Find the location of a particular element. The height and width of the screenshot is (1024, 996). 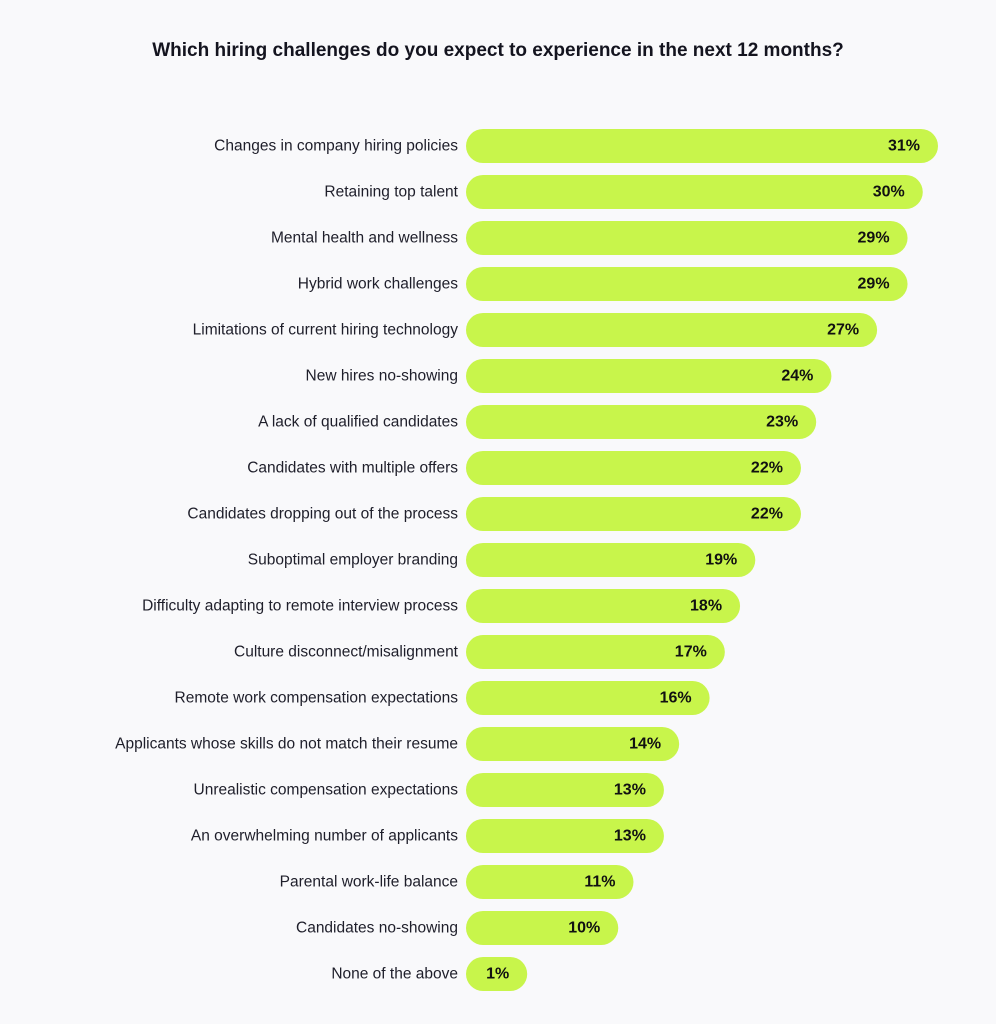

bar-row: Suboptimal employer branding 19% is located at coordinates (502, 560).